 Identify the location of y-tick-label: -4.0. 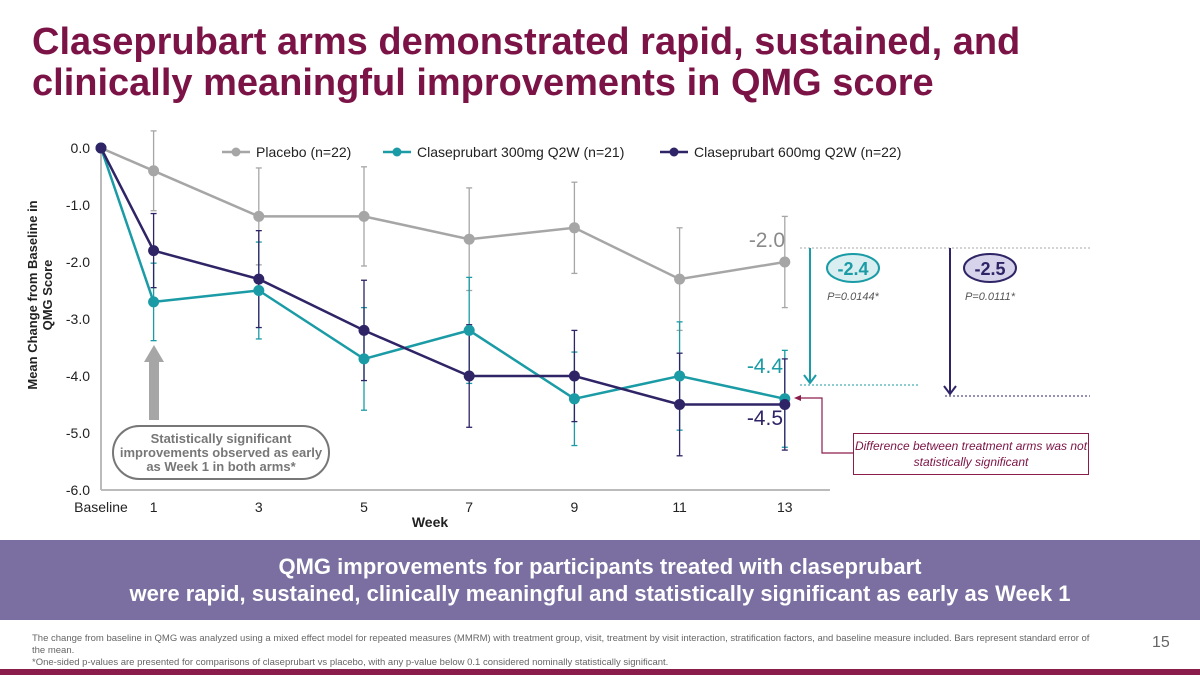
(78, 376).